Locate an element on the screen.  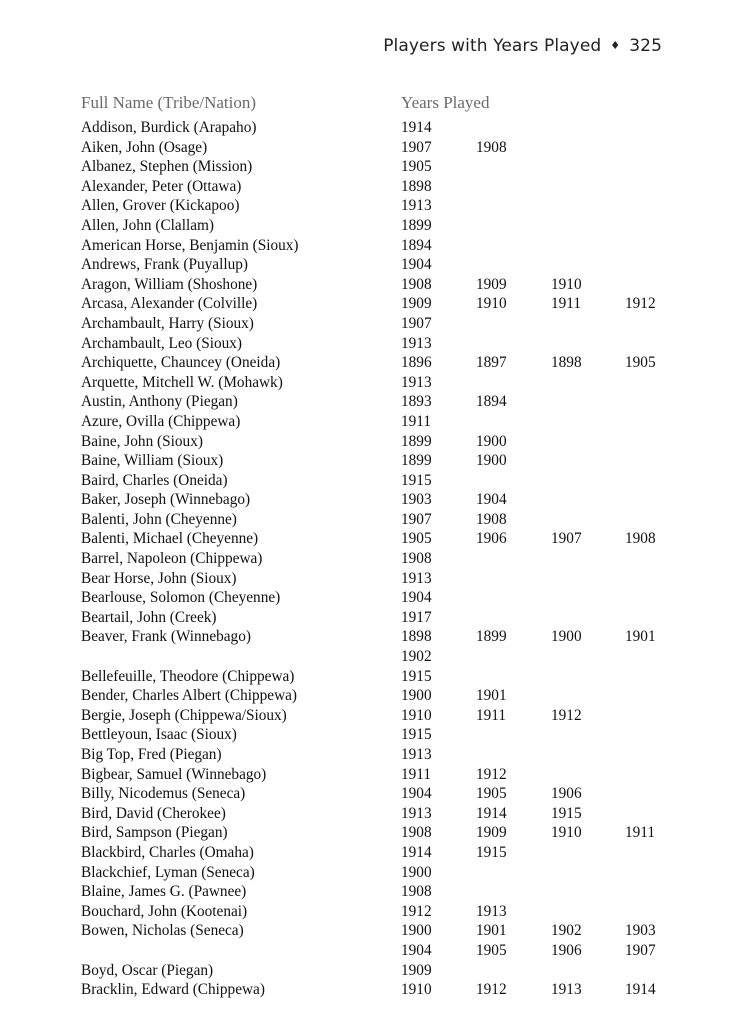
table-row: Addison, Burdick (Arapaho) 1914 is located at coordinates (371, 128).